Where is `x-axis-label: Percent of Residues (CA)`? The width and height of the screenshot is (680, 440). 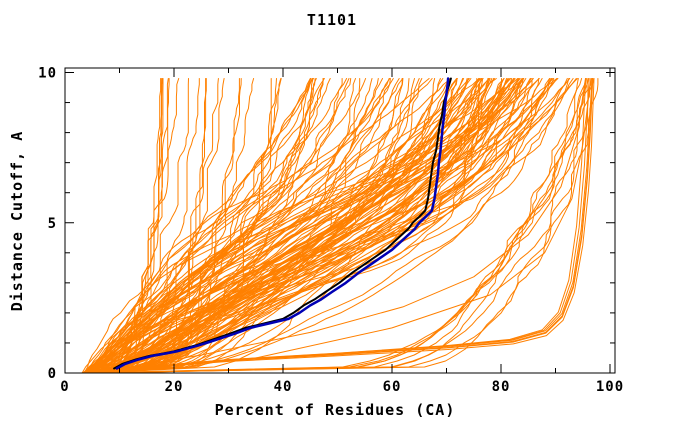 x-axis-label: Percent of Residues (CA) is located at coordinates (335, 410).